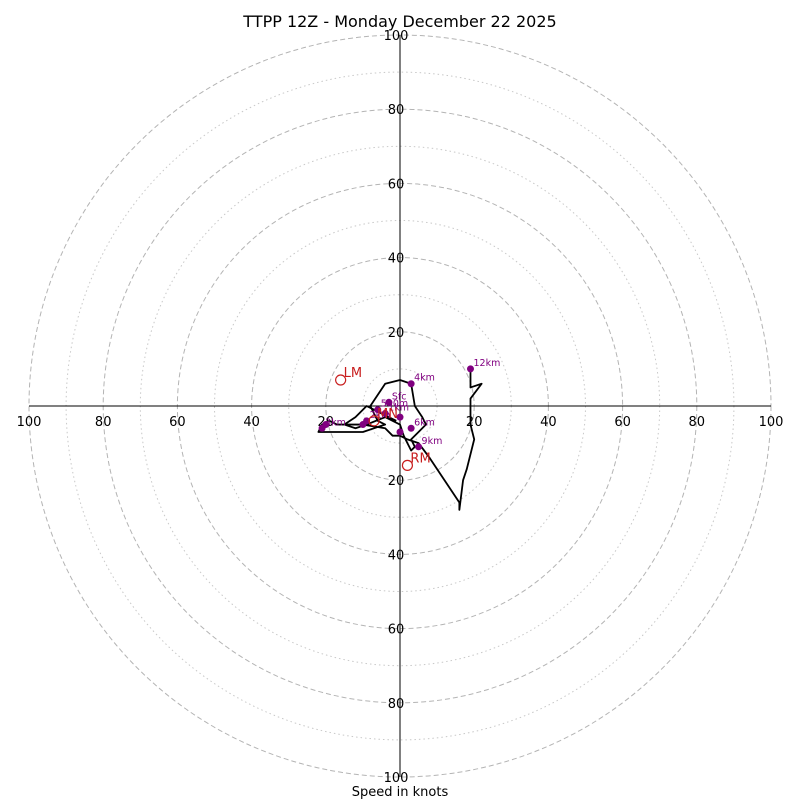 This screenshot has width=800, height=800. What do you see at coordinates (335, 422) in the screenshot?
I see `height-label: 3km` at bounding box center [335, 422].